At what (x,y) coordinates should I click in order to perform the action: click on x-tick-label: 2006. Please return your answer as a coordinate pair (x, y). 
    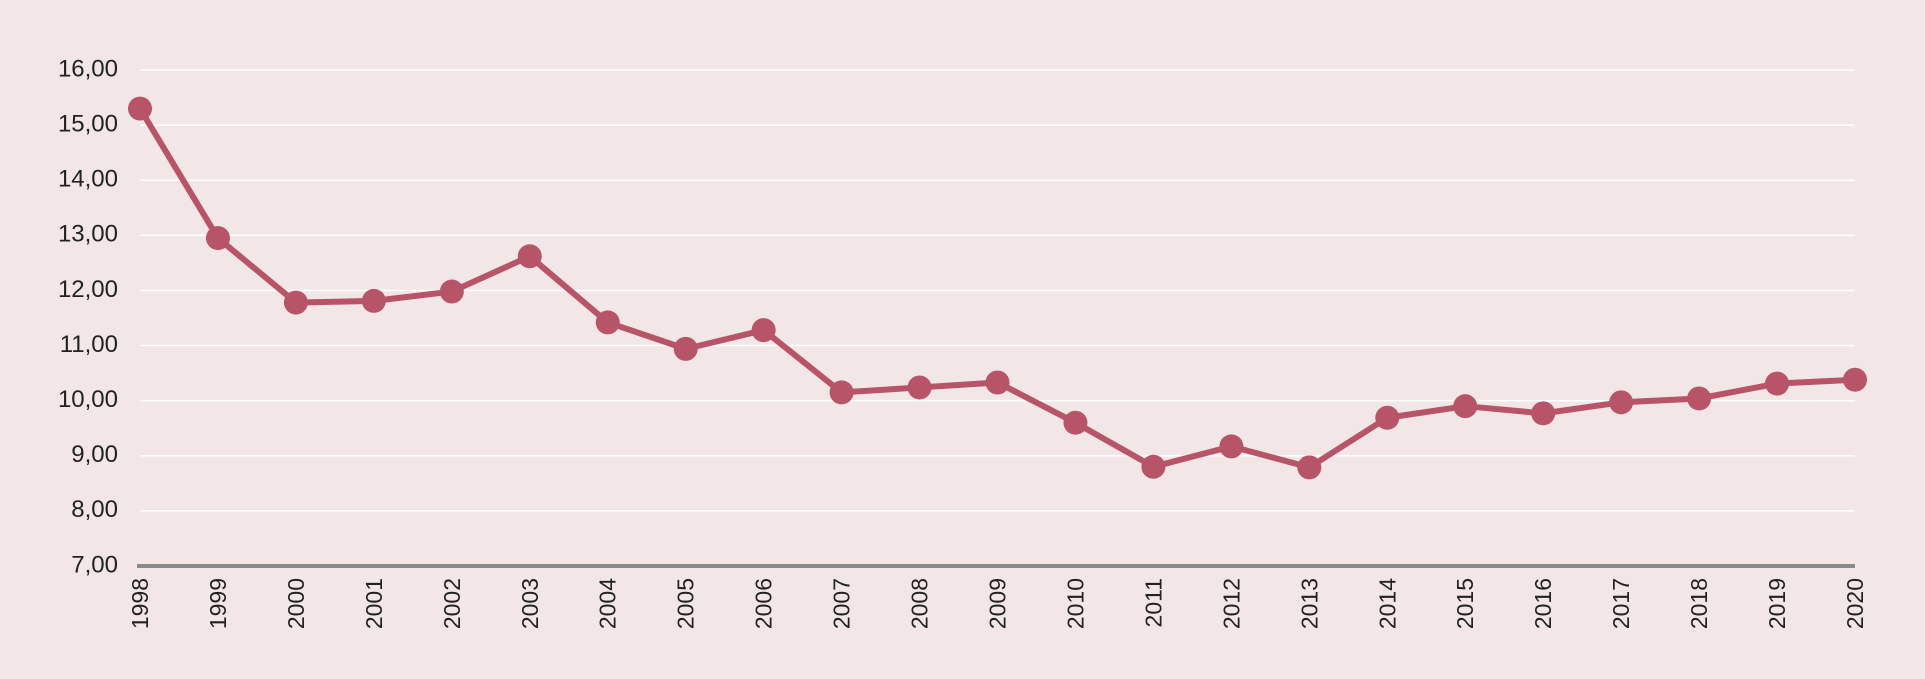
    Looking at the image, I should click on (764, 603).